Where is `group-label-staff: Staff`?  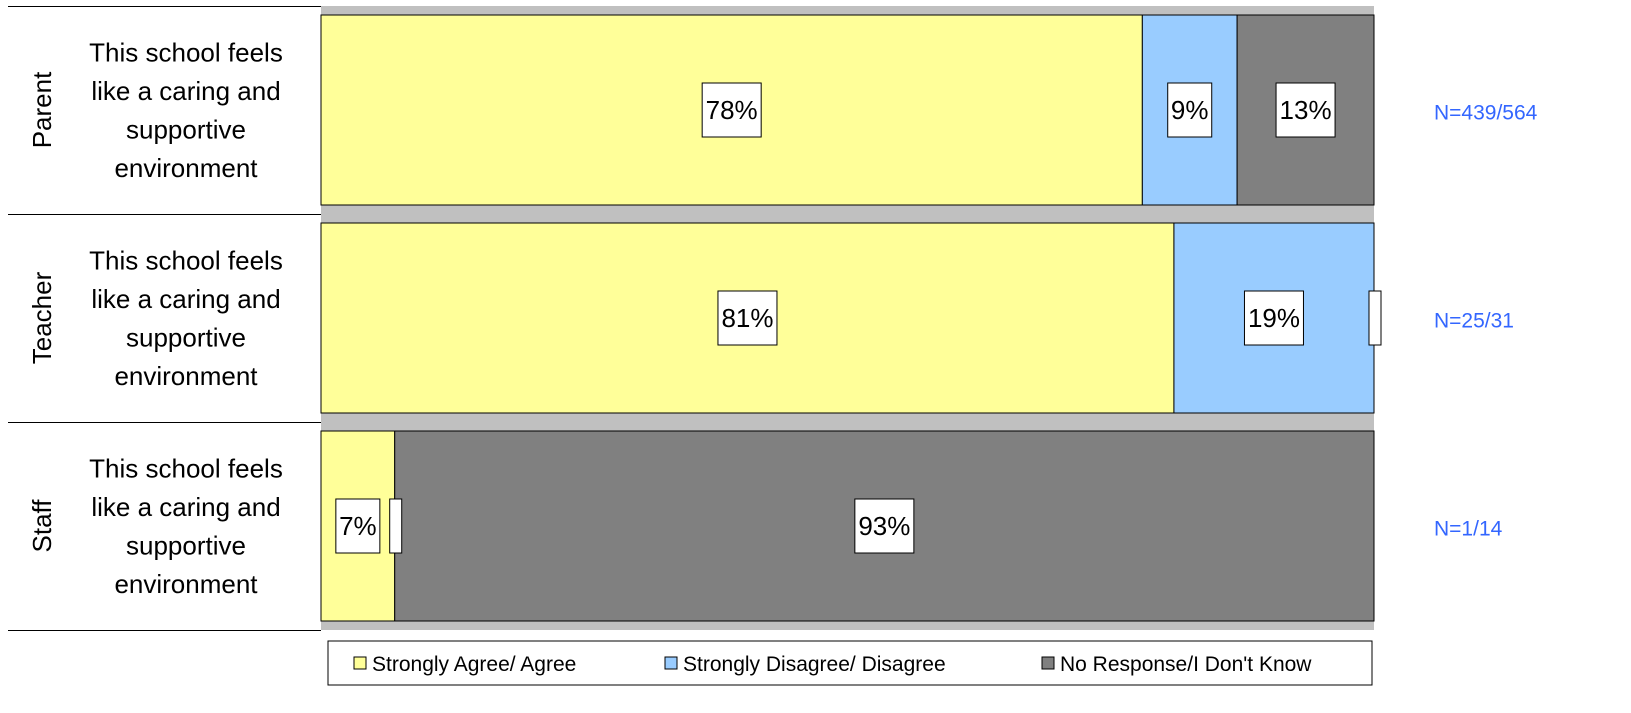 group-label-staff: Staff is located at coordinates (42, 526).